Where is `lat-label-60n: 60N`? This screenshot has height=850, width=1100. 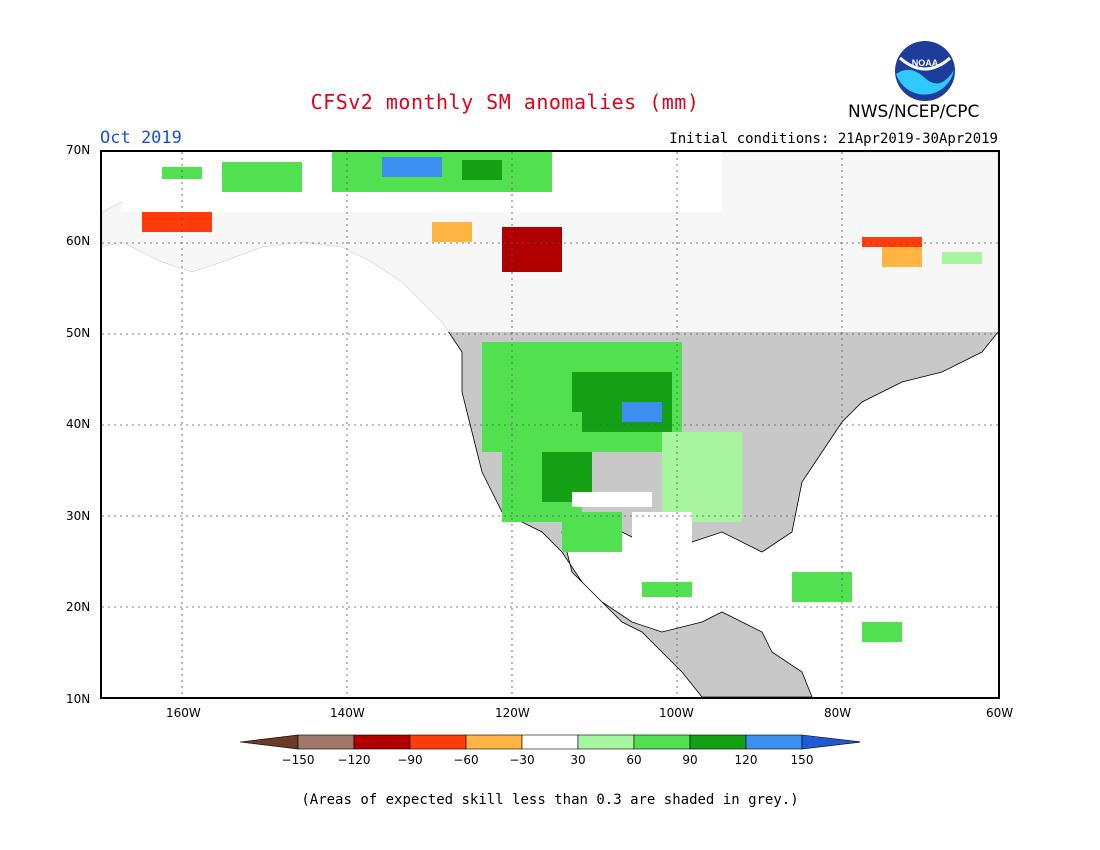
lat-label-60n: 60N is located at coordinates (78, 241).